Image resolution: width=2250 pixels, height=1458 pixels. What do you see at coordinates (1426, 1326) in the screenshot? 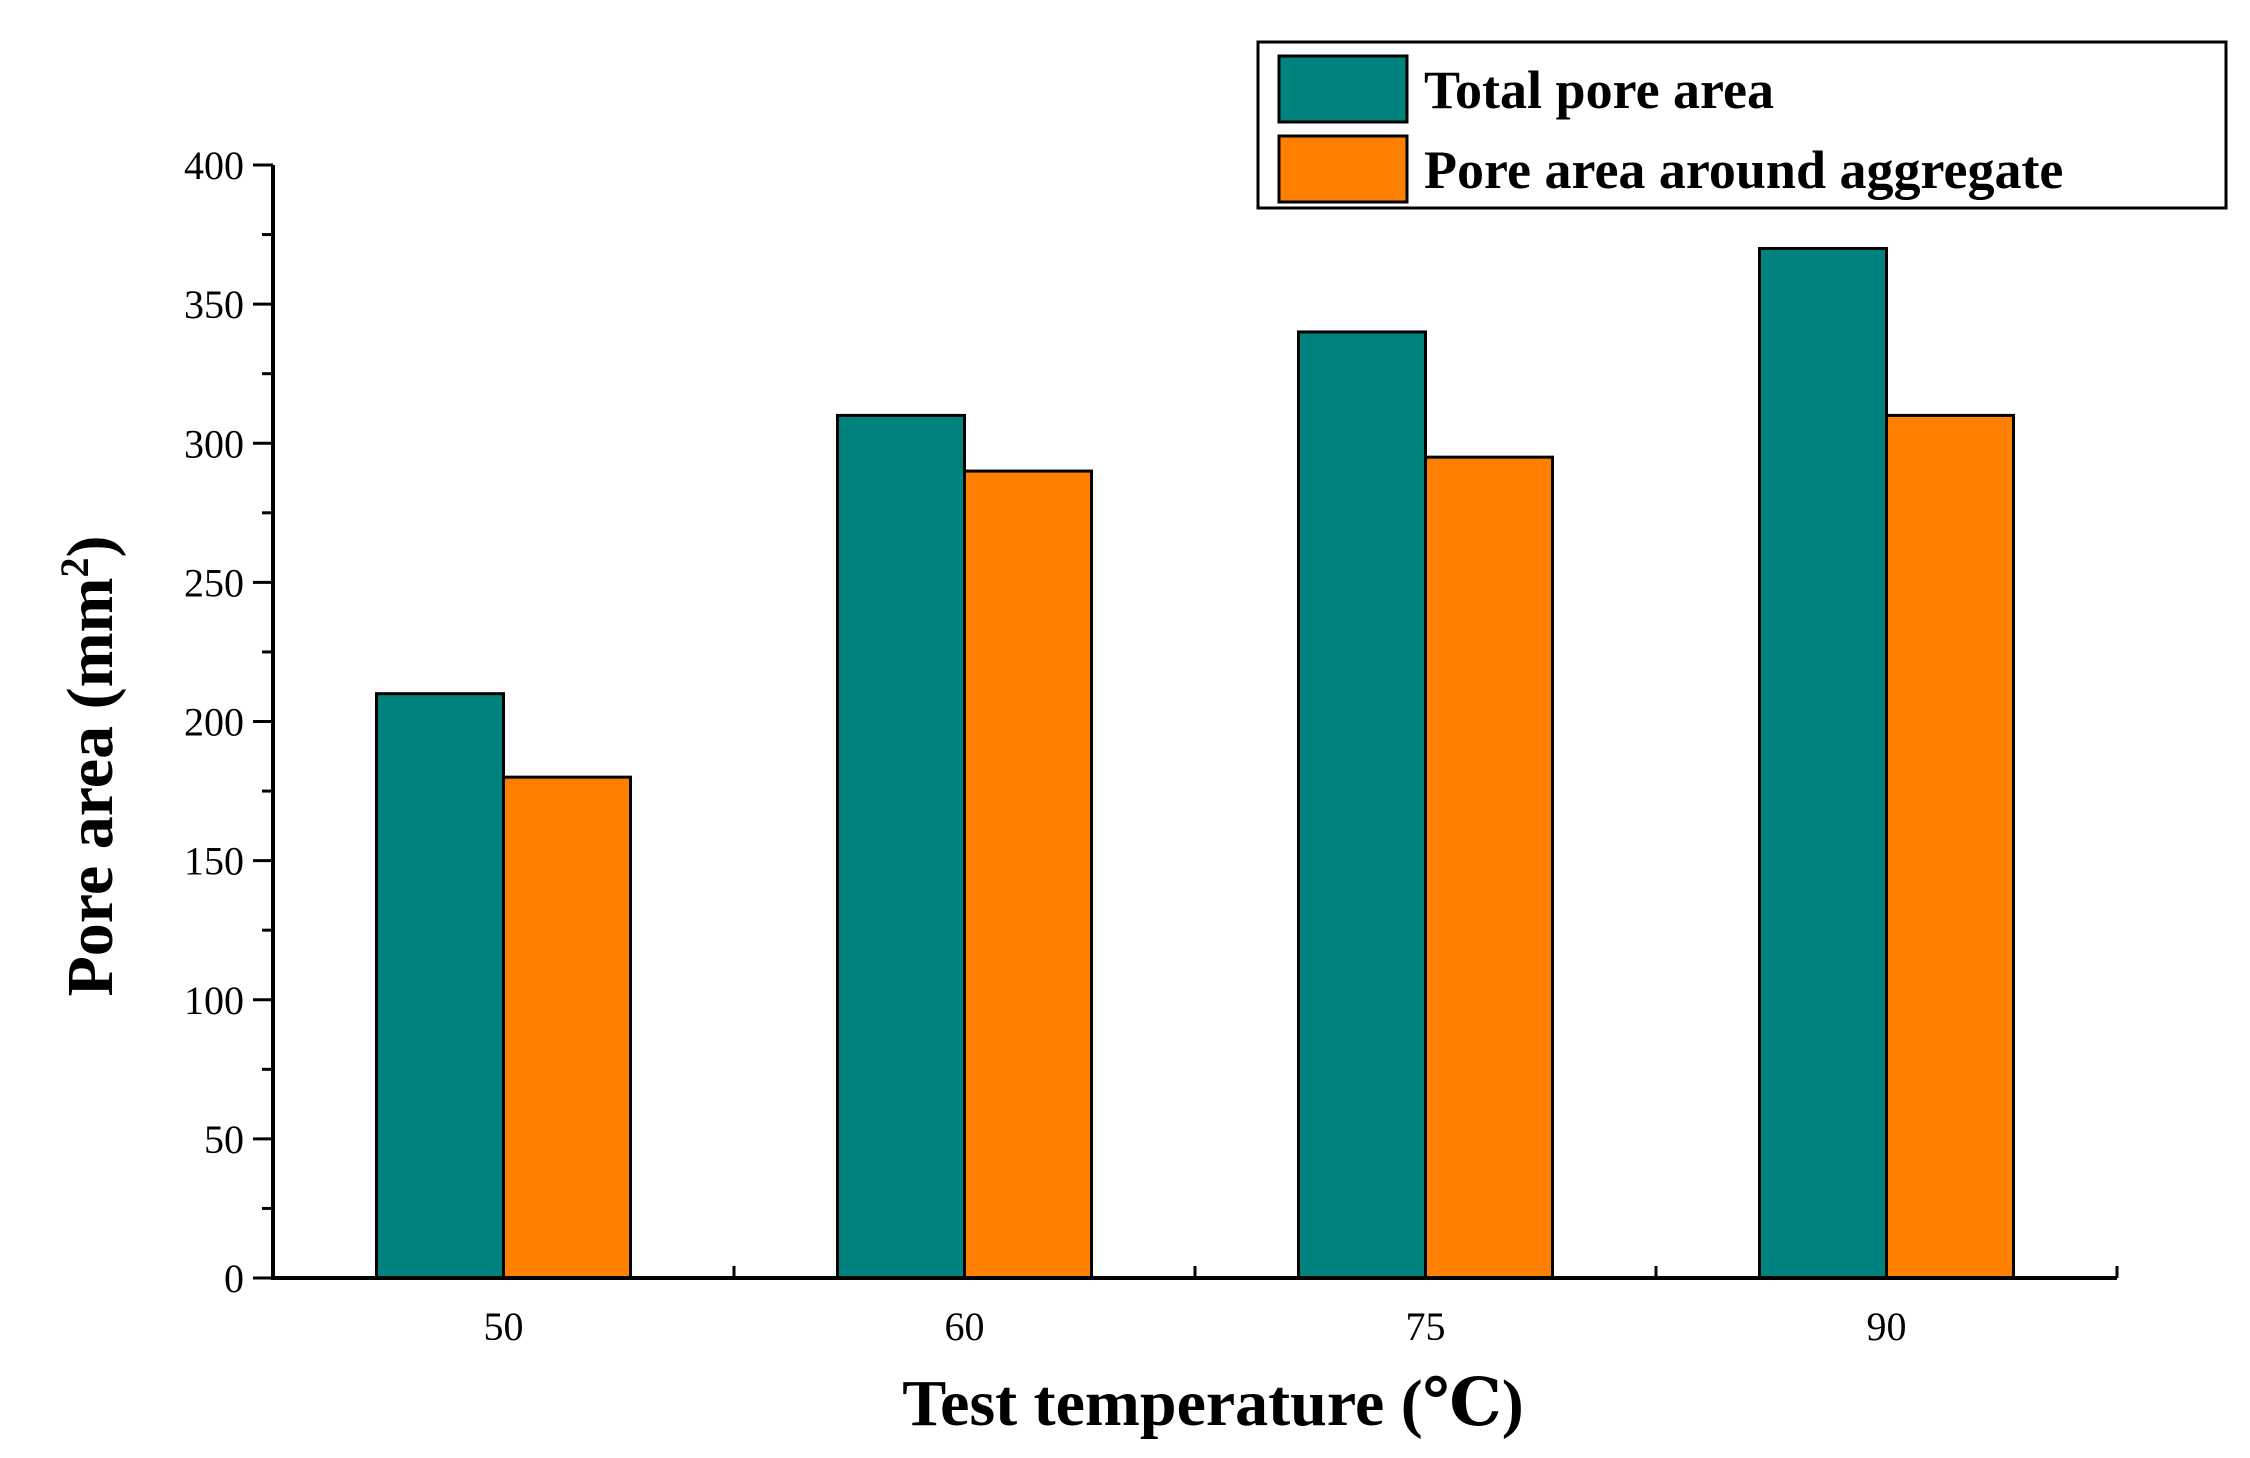
I see `x-tick-label-75: 75` at bounding box center [1426, 1326].